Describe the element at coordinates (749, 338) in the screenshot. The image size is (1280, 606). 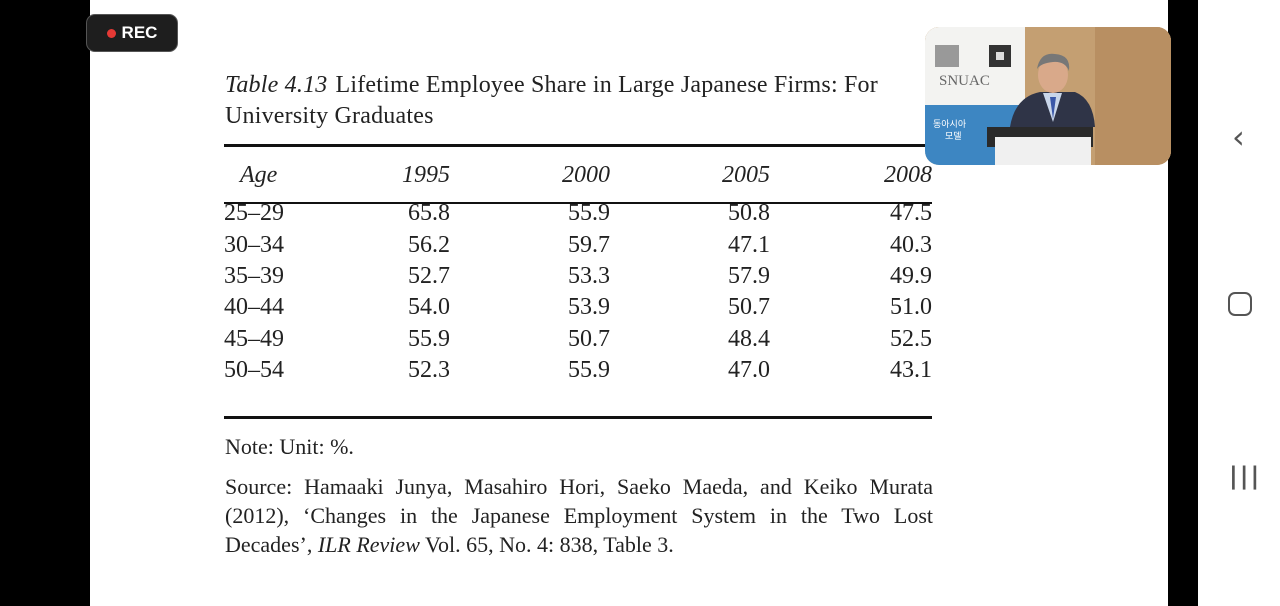
I see `value-cell: 48.4` at that location.